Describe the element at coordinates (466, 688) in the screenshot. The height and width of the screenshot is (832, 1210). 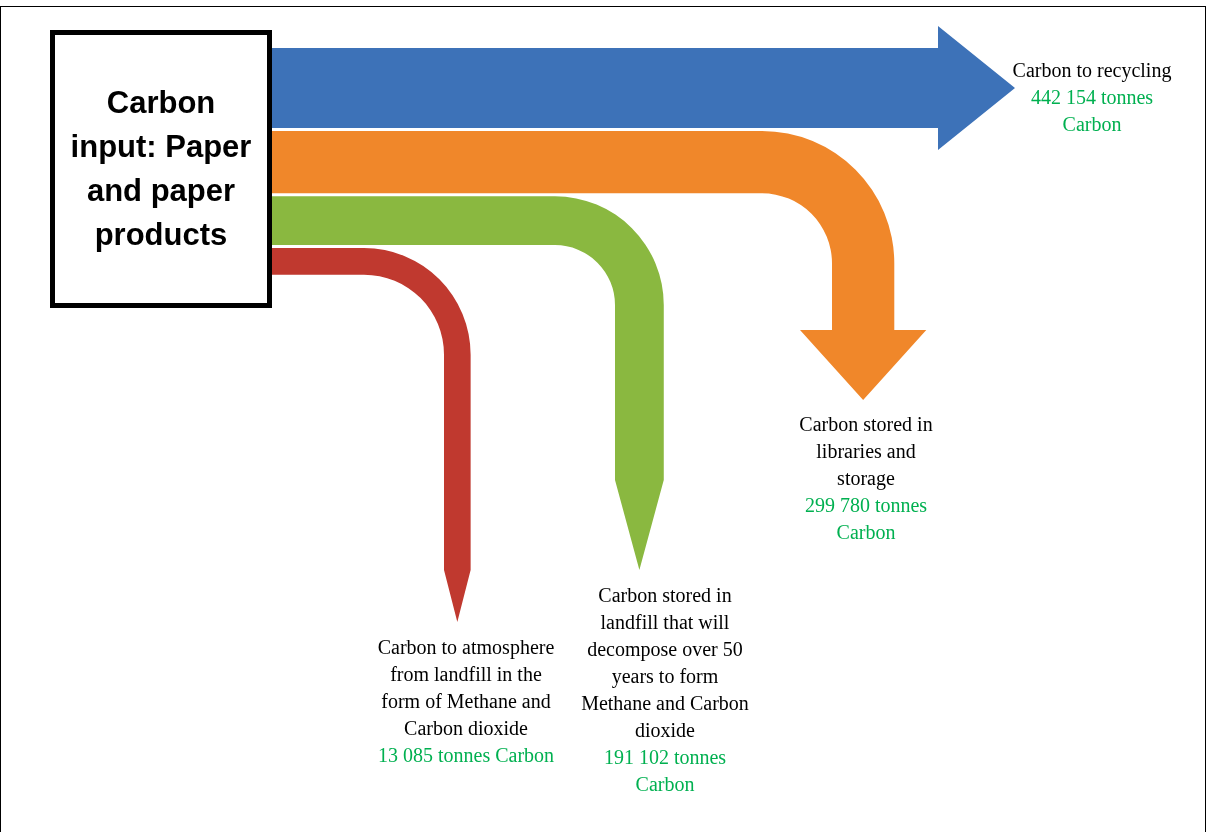
I see `category-label: Carbon to atmosphere from landfill in the form of Methane and Carbon dioxide` at that location.